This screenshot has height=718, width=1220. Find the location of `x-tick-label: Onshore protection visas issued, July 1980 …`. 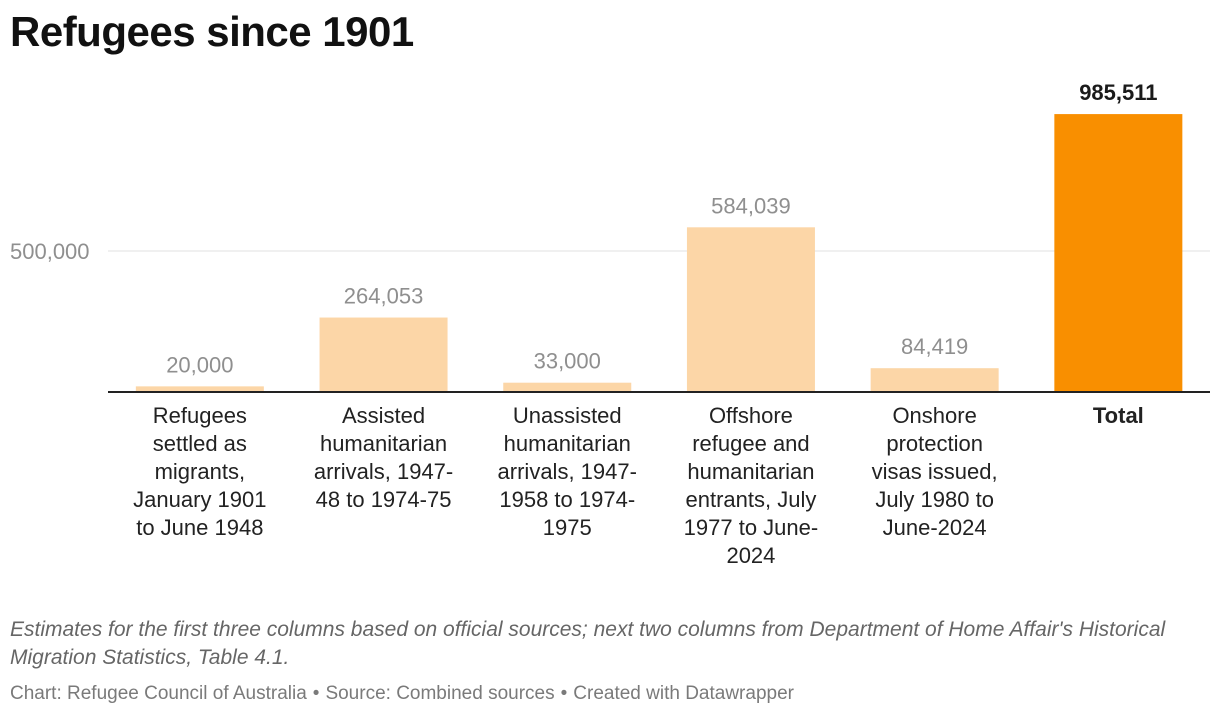

x-tick-label: Onshore protection visas issued, July 1980 … is located at coordinates (935, 472).